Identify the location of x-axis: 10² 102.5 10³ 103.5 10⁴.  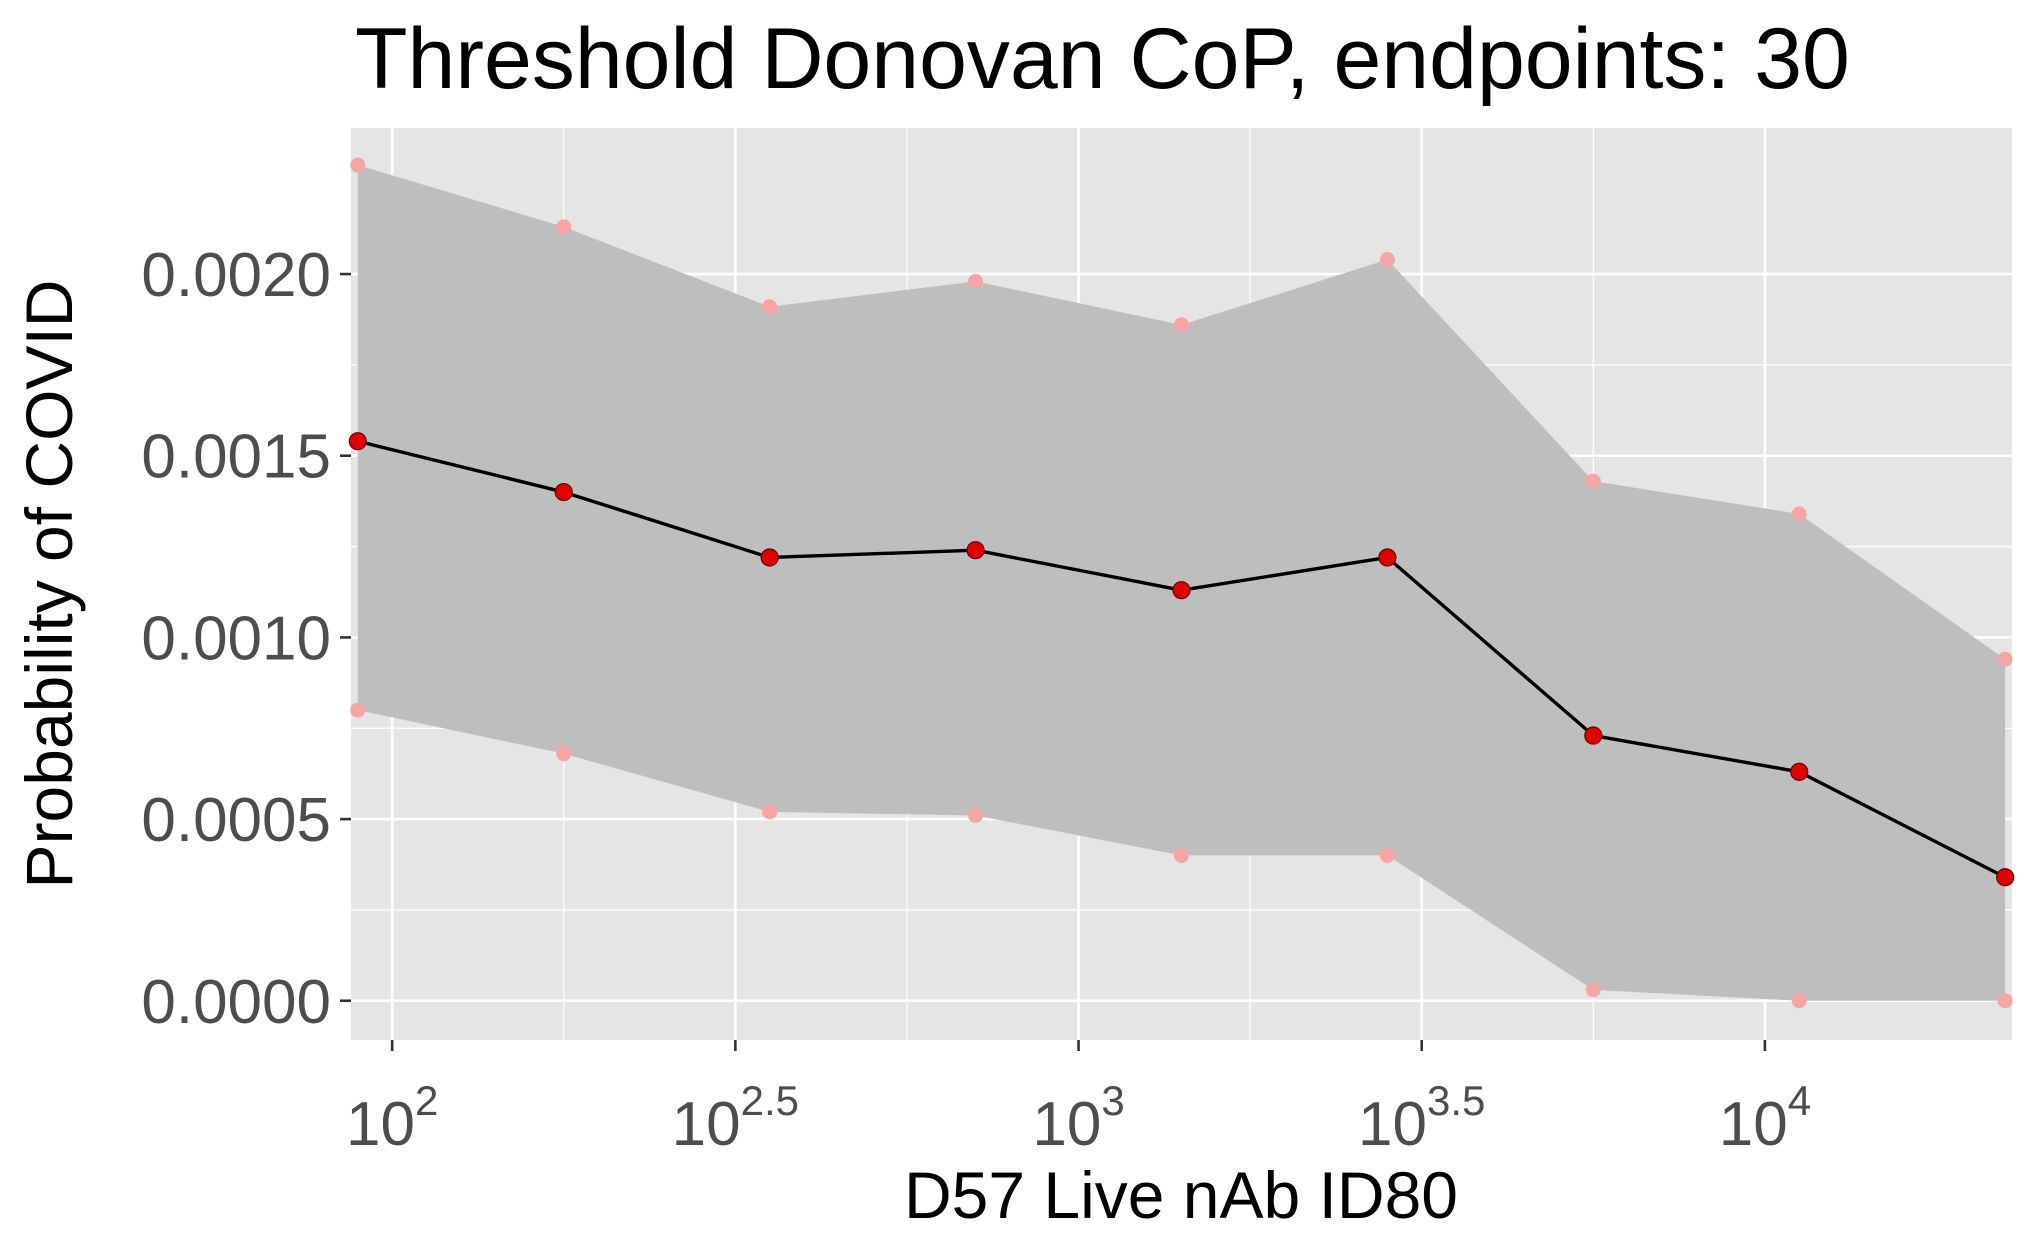
(1078, 1099).